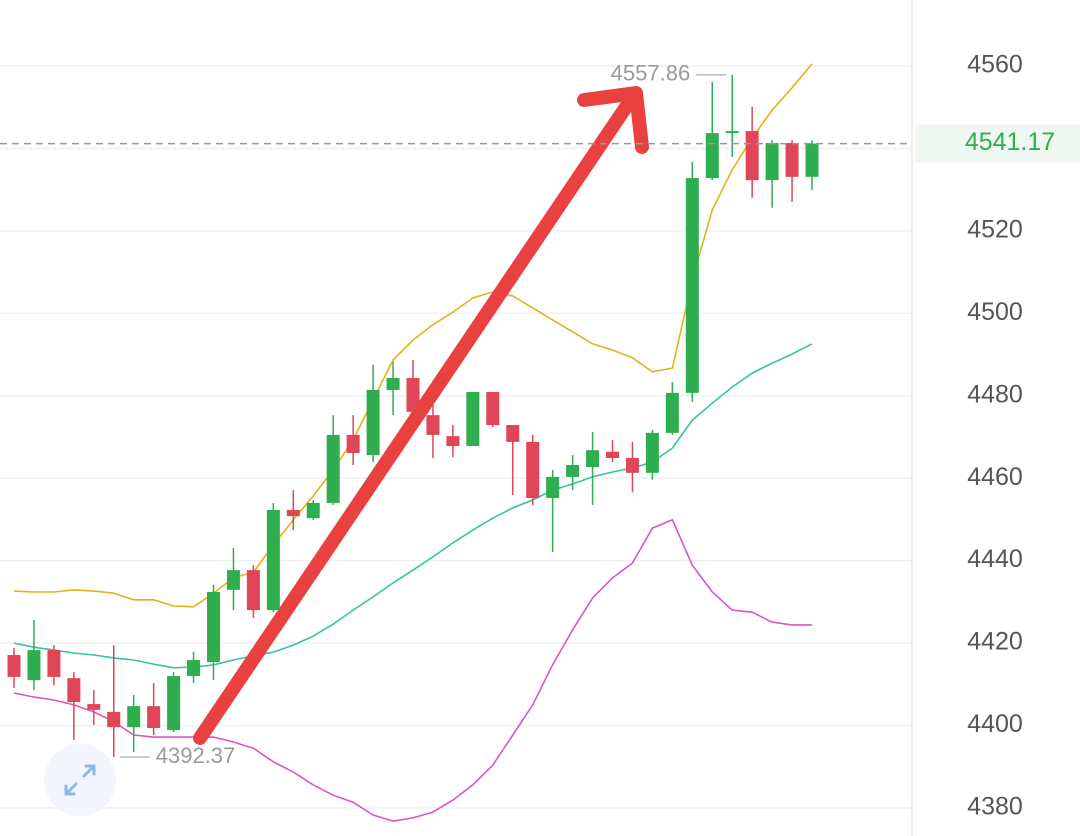 This screenshot has height=836, width=1080. What do you see at coordinates (995, 642) in the screenshot?
I see `y-tick-label: 4420` at bounding box center [995, 642].